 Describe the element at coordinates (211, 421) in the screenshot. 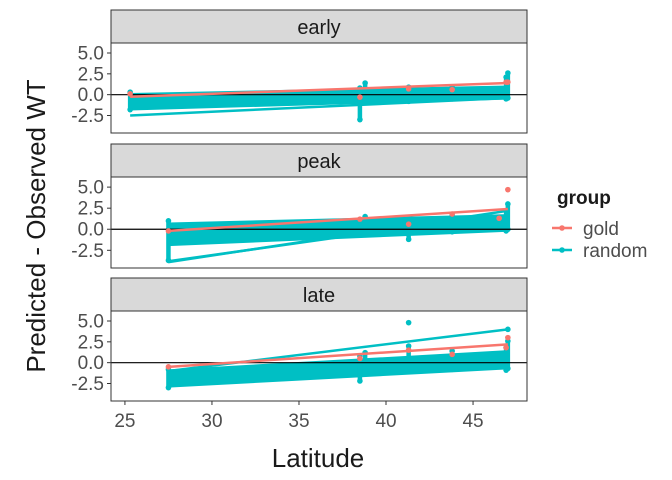

I see `x-tick-label: 30` at that location.